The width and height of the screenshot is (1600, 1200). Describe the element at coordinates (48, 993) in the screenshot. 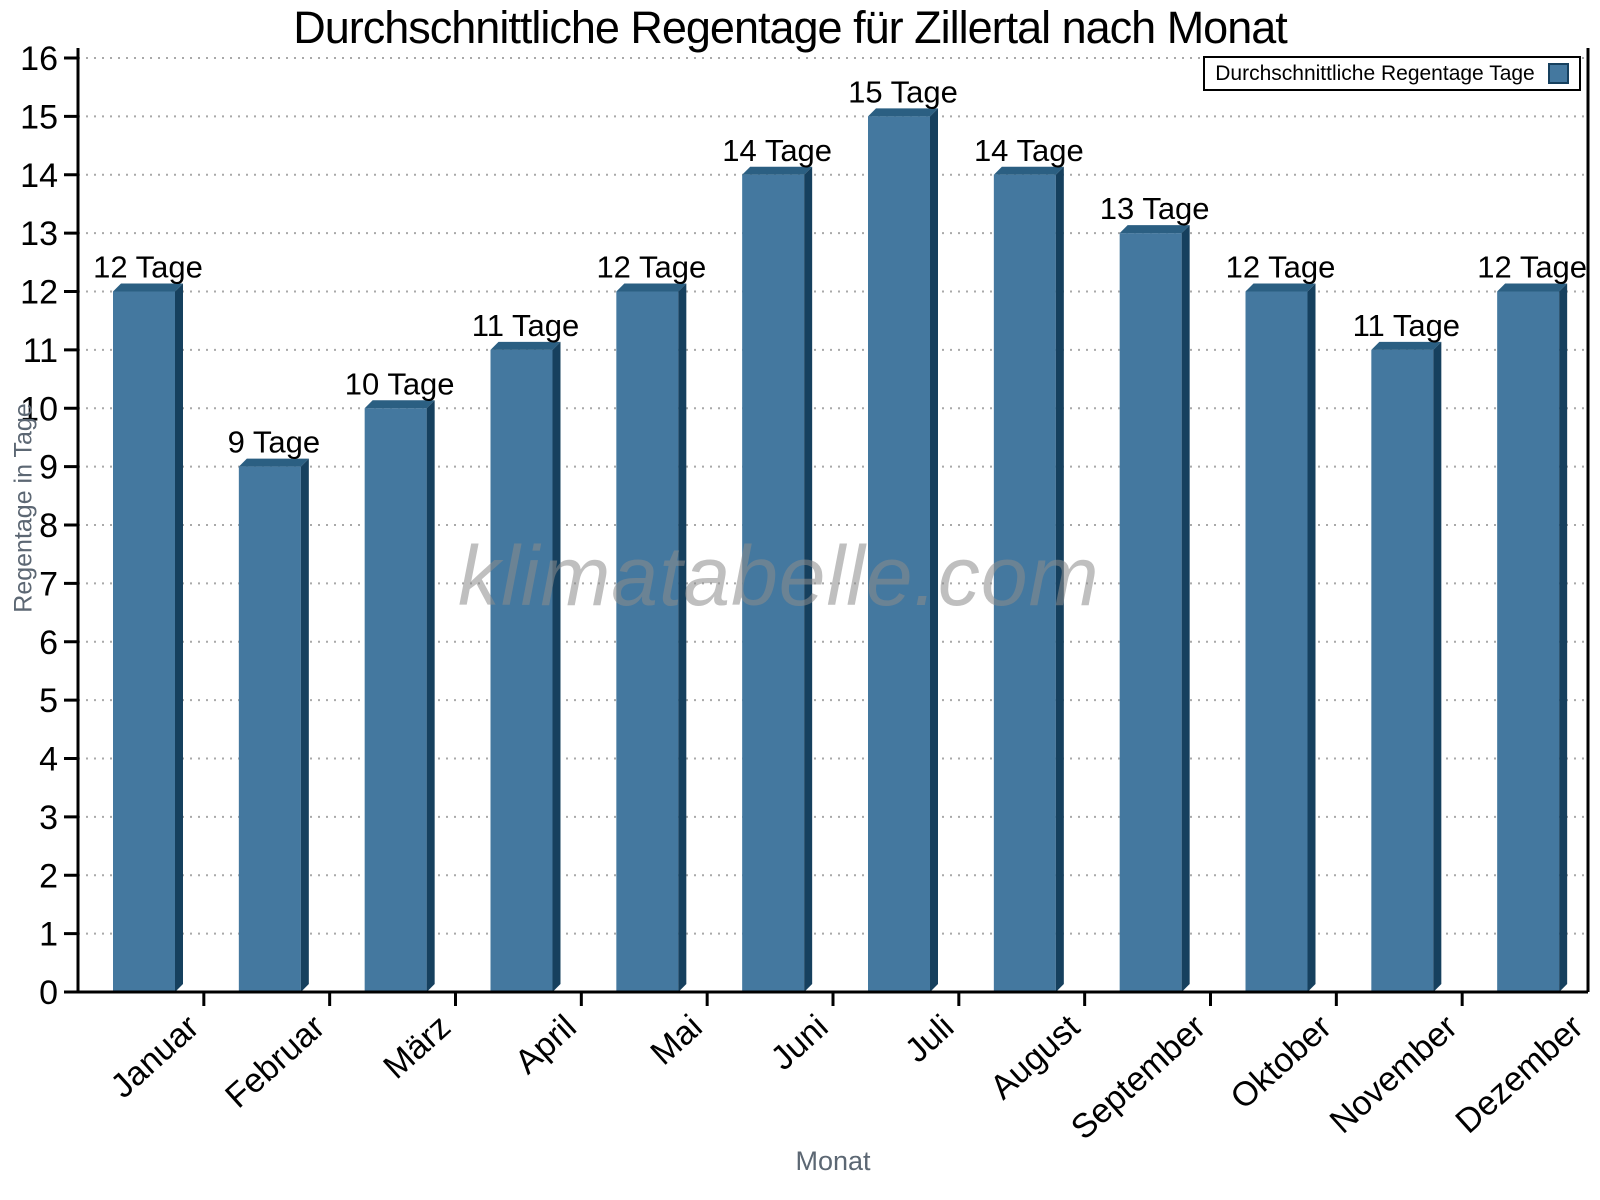

I see `y-tick-label: 0` at that location.